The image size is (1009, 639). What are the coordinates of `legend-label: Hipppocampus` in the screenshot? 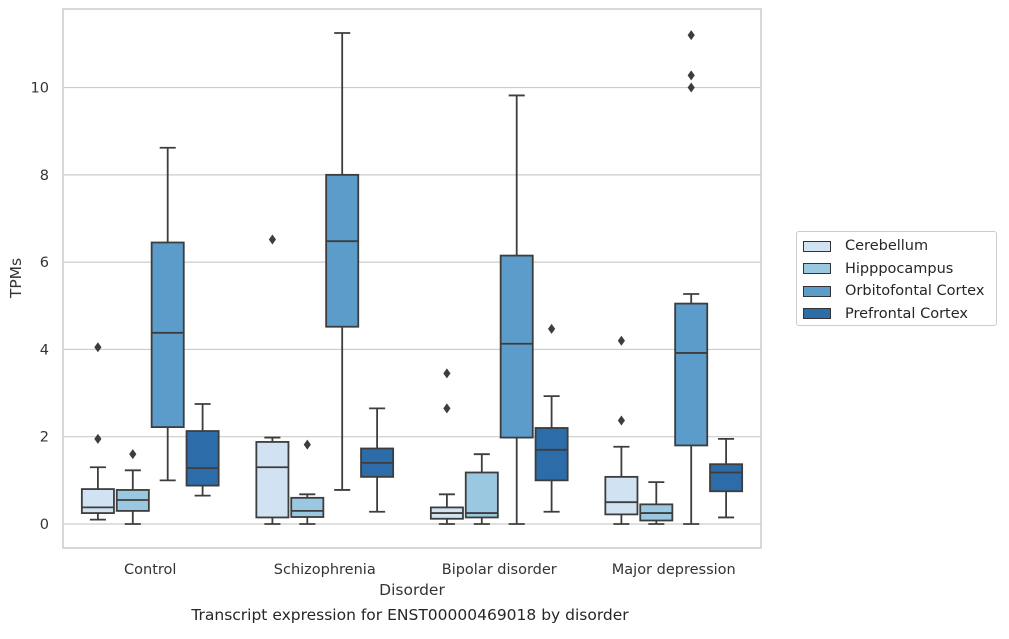 It's located at (899, 268).